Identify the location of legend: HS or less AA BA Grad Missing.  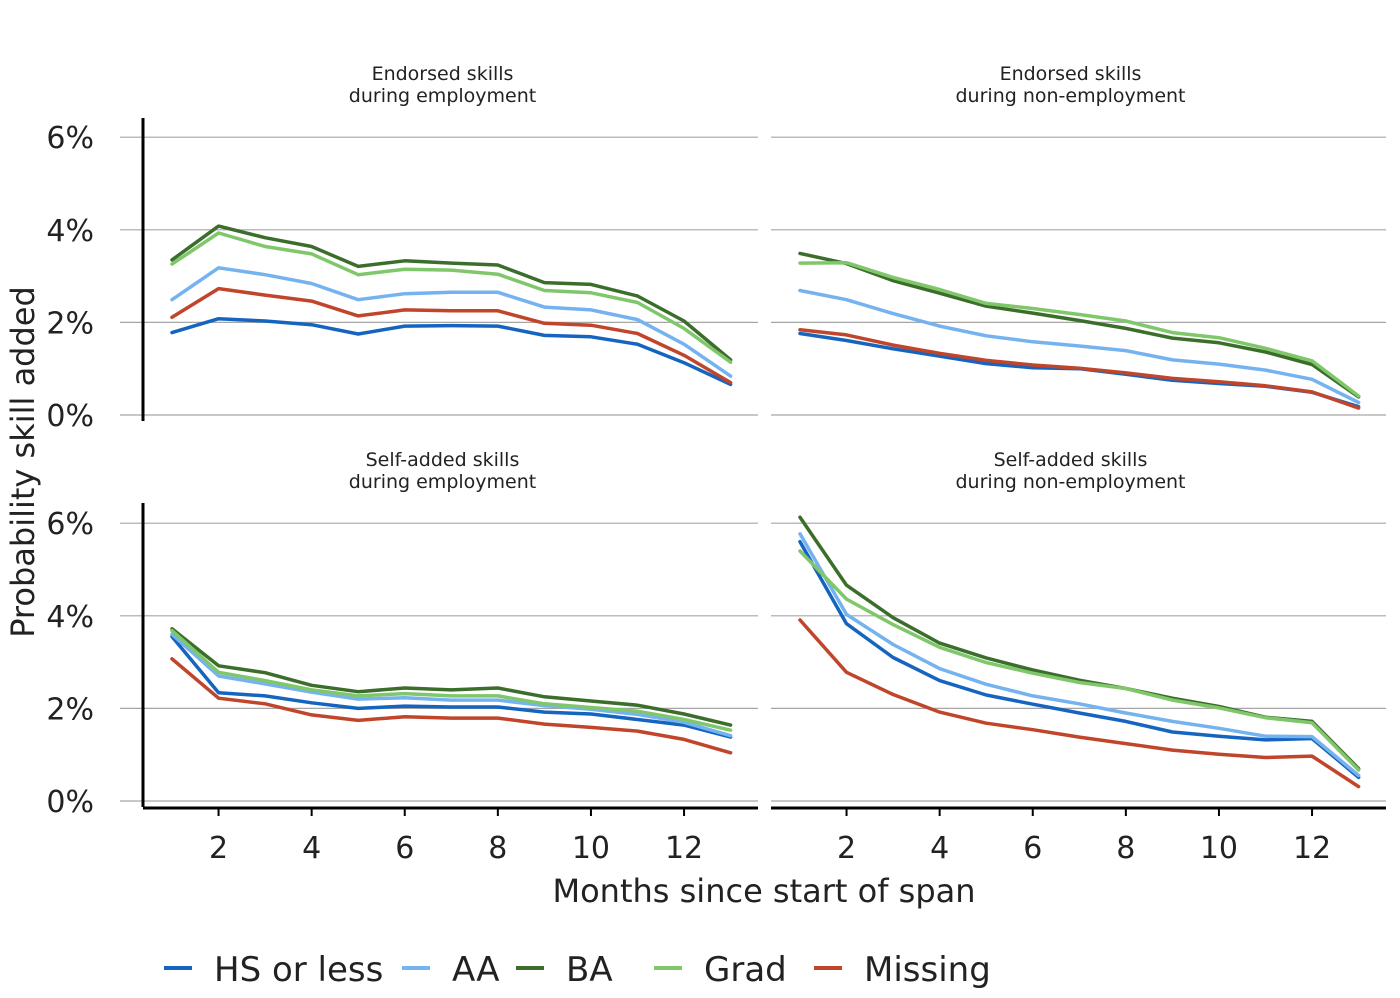
(577, 970).